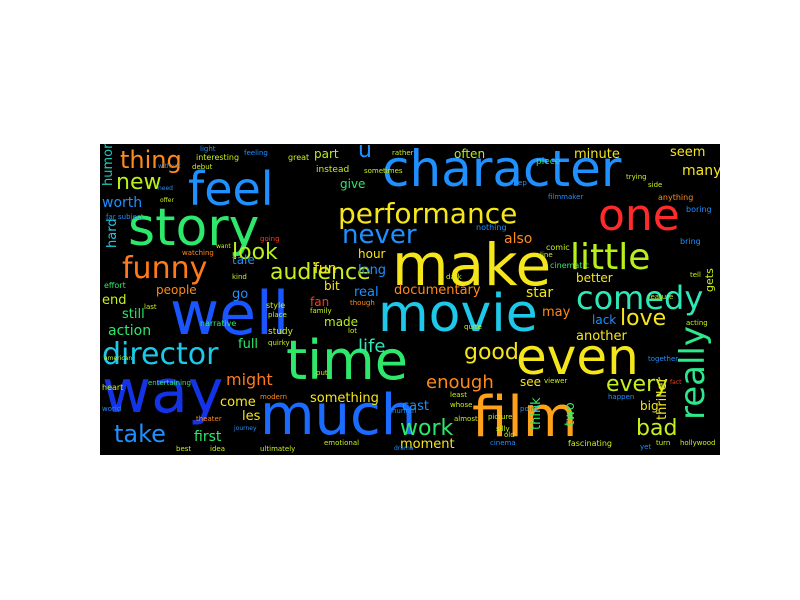  What do you see at coordinates (278, 449) in the screenshot?
I see `word-ultimately: ultimately` at bounding box center [278, 449].